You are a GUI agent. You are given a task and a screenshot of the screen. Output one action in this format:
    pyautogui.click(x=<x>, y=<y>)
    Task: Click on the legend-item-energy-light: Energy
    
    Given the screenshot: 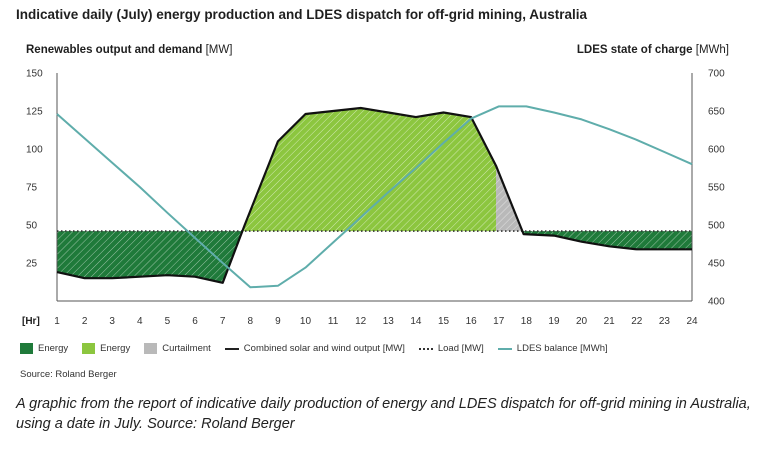 What is the action you would take?
    pyautogui.click(x=106, y=348)
    